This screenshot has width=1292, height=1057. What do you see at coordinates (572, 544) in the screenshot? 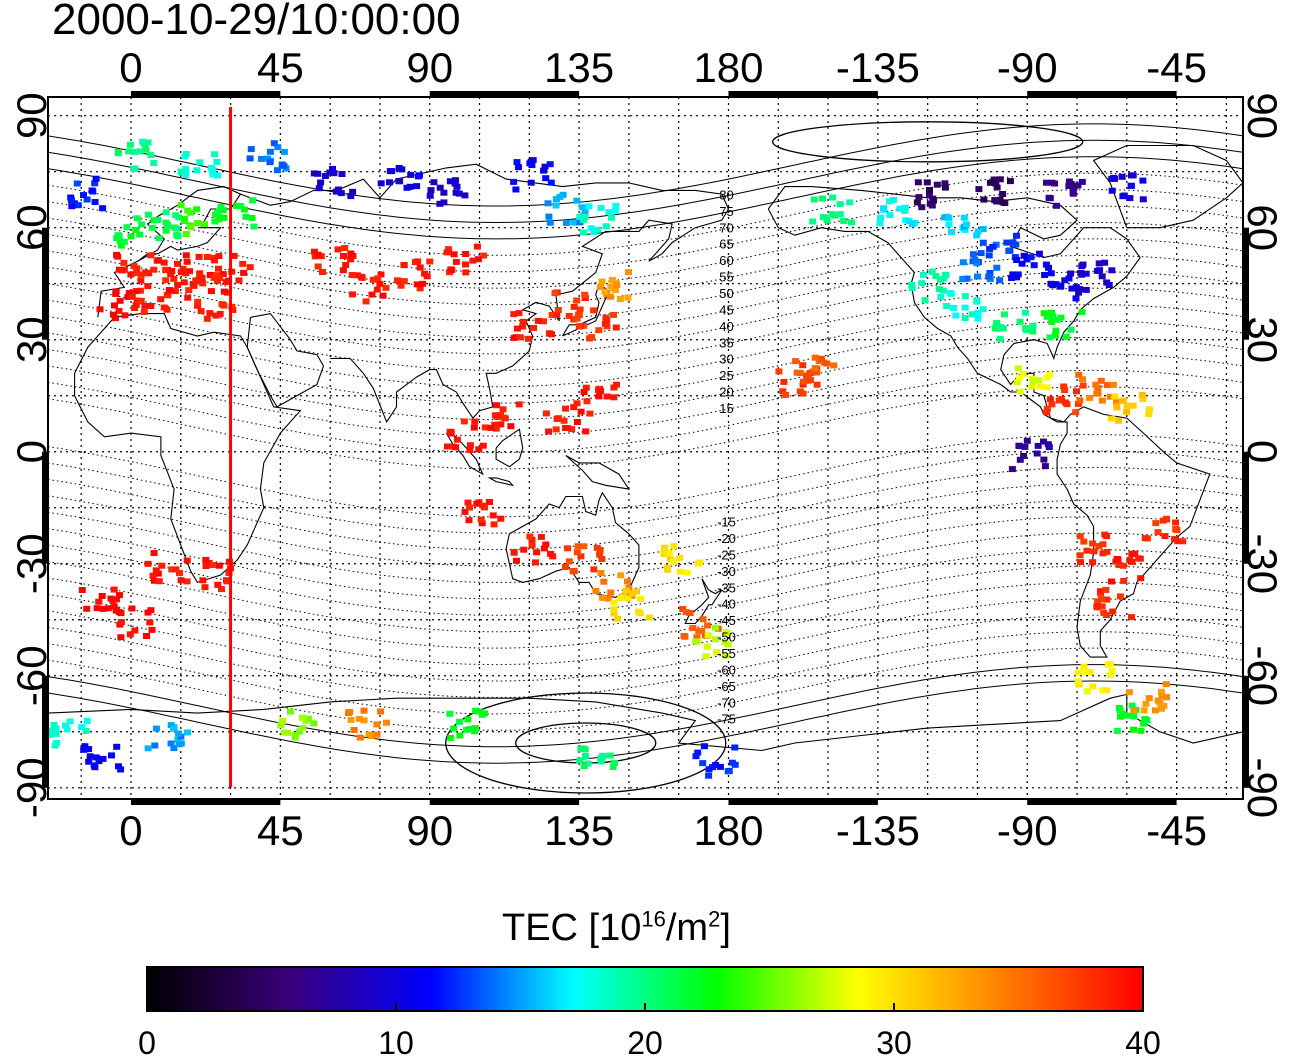
I see `coastline-path` at bounding box center [572, 544].